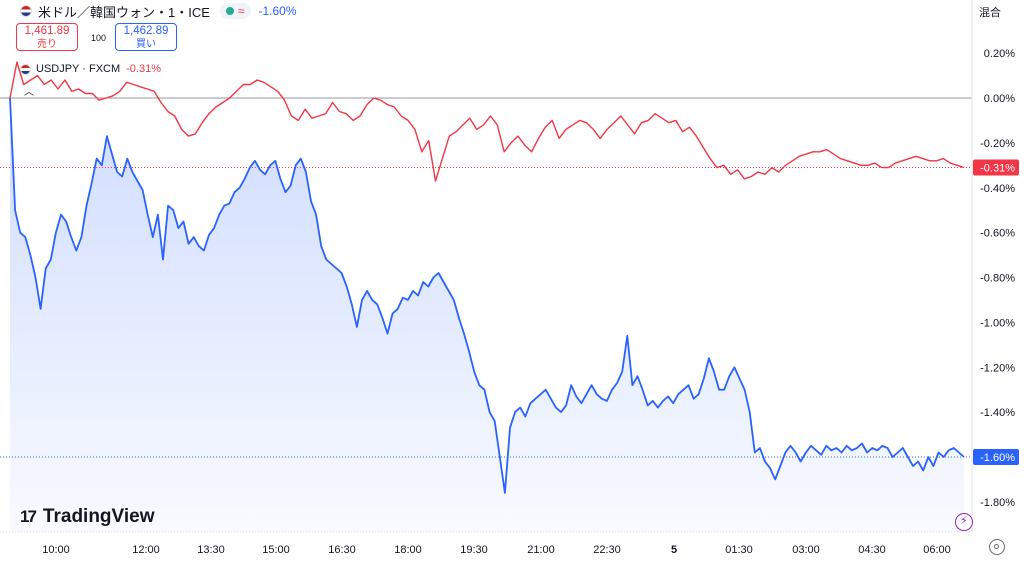  I want to click on x-tick-label: 22:30, so click(607, 550).